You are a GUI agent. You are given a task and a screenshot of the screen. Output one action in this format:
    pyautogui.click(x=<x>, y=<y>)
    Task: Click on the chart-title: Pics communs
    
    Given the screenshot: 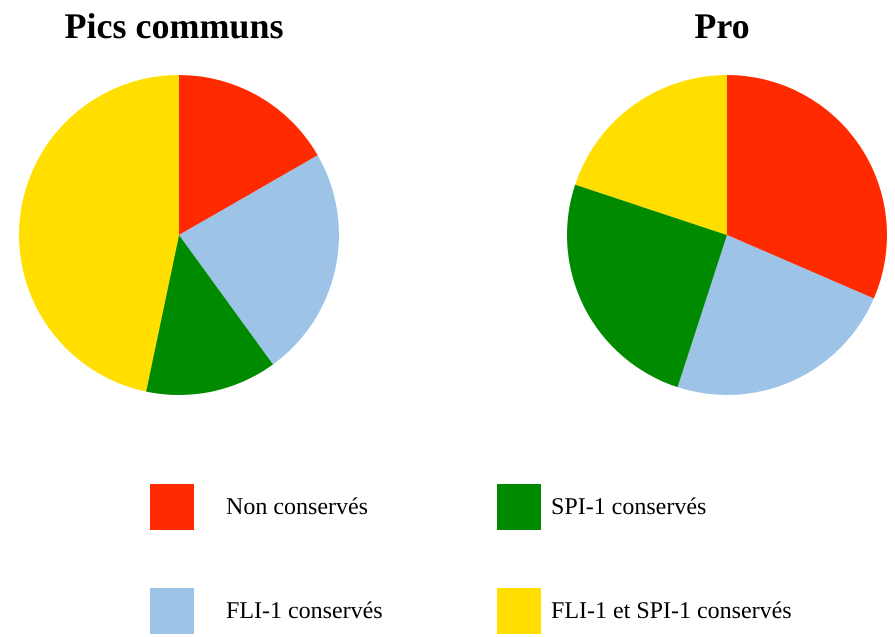 What is the action you would take?
    pyautogui.click(x=174, y=26)
    